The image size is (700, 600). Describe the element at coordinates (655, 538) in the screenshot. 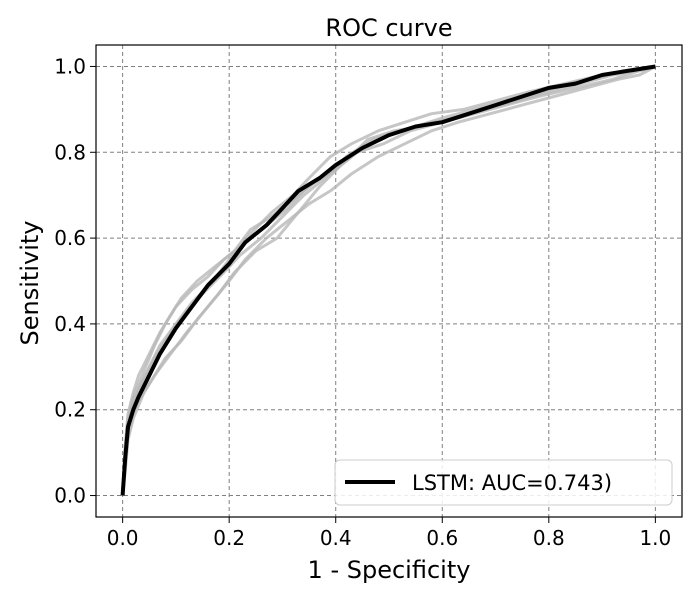

I see `x-tick-label-5: 1.0` at that location.